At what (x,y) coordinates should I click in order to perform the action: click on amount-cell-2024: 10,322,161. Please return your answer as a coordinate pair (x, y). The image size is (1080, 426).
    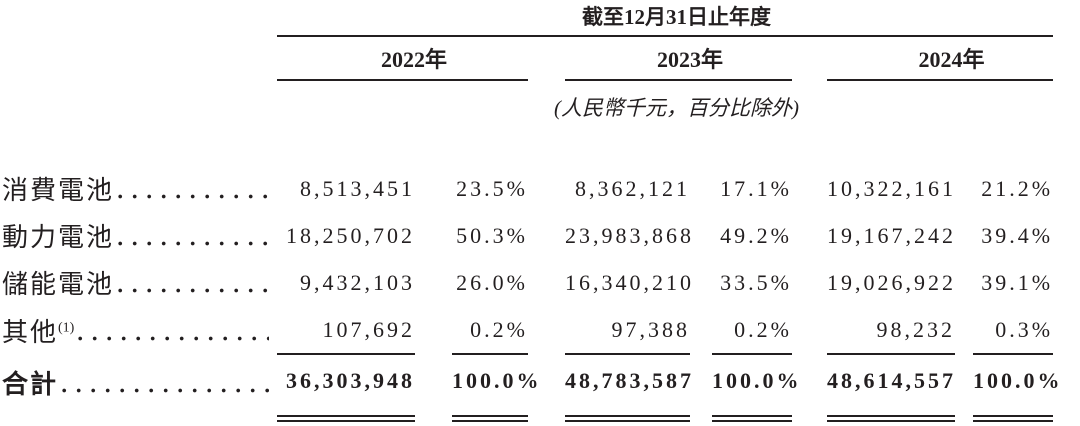
    Looking at the image, I should click on (891, 188).